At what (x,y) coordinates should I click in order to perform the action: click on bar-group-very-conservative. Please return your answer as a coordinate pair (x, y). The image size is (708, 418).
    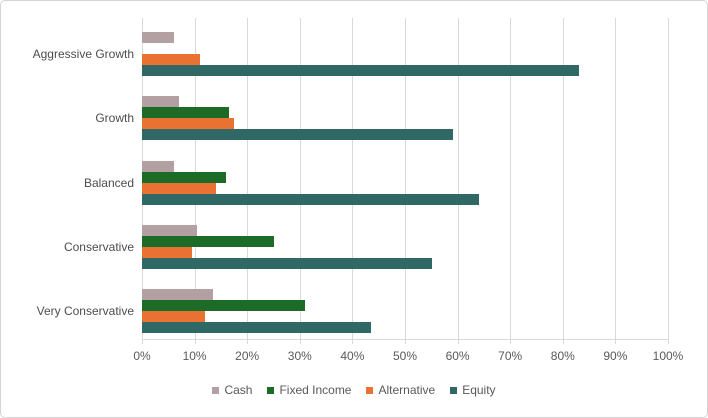
    Looking at the image, I should click on (405, 311).